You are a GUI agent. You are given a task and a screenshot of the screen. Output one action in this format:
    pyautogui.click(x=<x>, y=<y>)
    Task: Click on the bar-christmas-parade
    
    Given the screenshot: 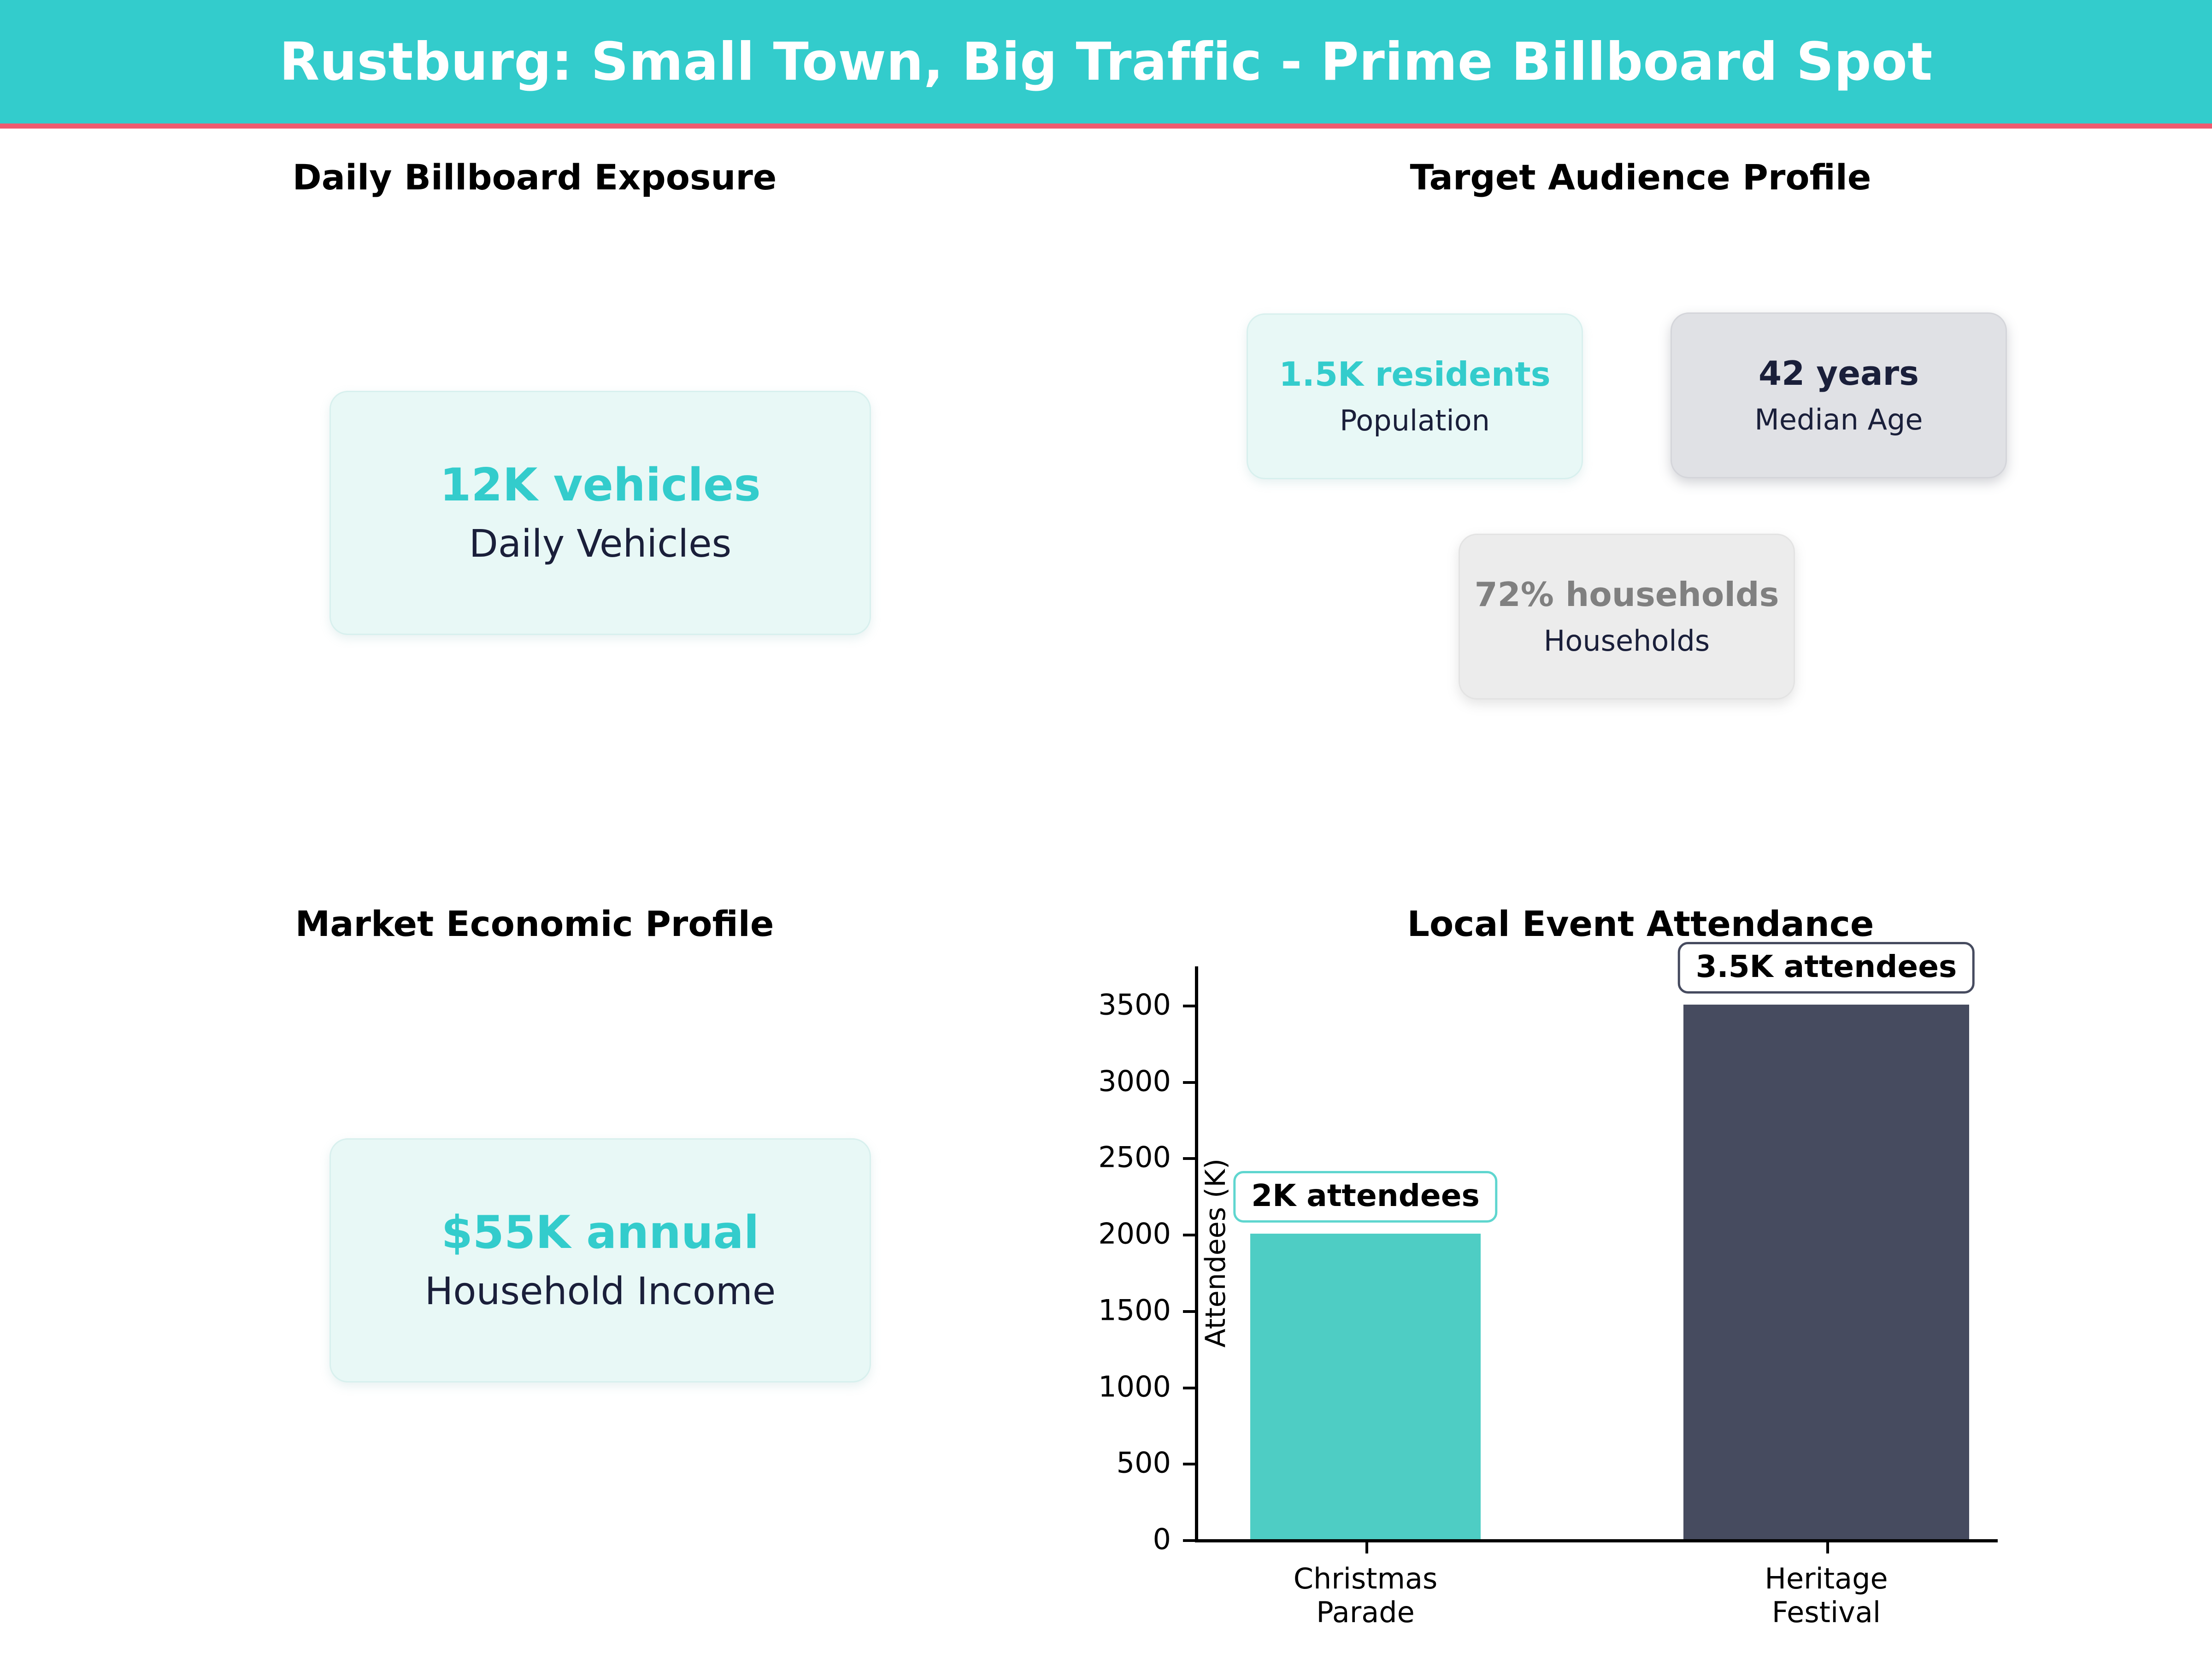 What is the action you would take?
    pyautogui.click(x=1365, y=1386)
    